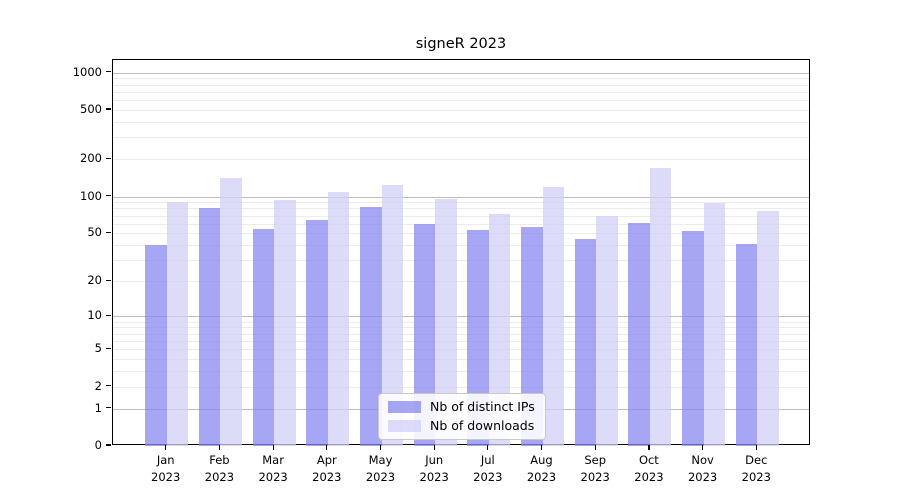 Image resolution: width=900 pixels, height=500 pixels. I want to click on legend-item-distinct-ips: Nb of distinct IPs, so click(461, 406).